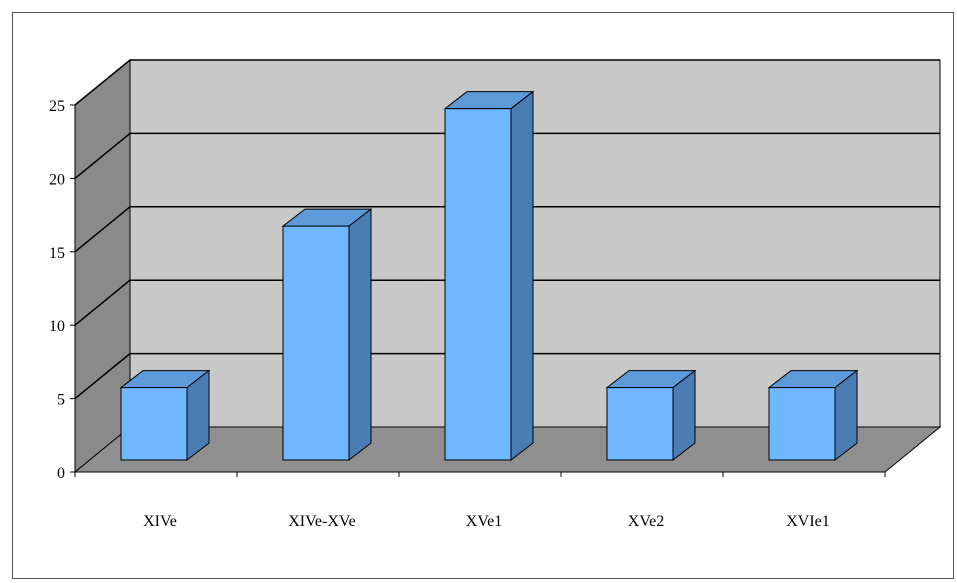  What do you see at coordinates (316, 343) in the screenshot?
I see `bar-xive-xve` at bounding box center [316, 343].